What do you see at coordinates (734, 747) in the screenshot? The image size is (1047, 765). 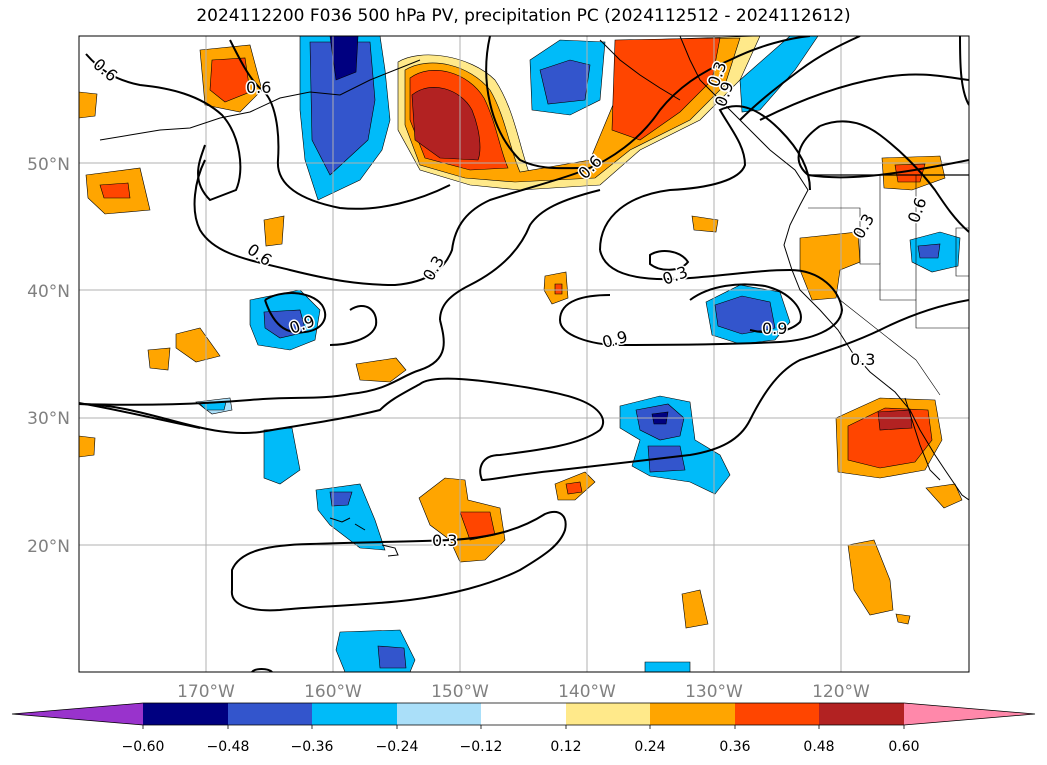 I see `colorbar-tick-label: 0.36` at bounding box center [734, 747].